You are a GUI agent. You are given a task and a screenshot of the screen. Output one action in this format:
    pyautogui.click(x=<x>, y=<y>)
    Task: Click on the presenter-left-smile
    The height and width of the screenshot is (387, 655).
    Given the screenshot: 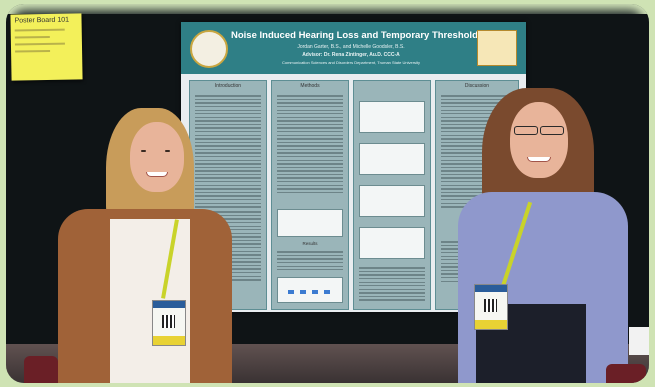 What is the action you would take?
    pyautogui.click(x=157, y=174)
    